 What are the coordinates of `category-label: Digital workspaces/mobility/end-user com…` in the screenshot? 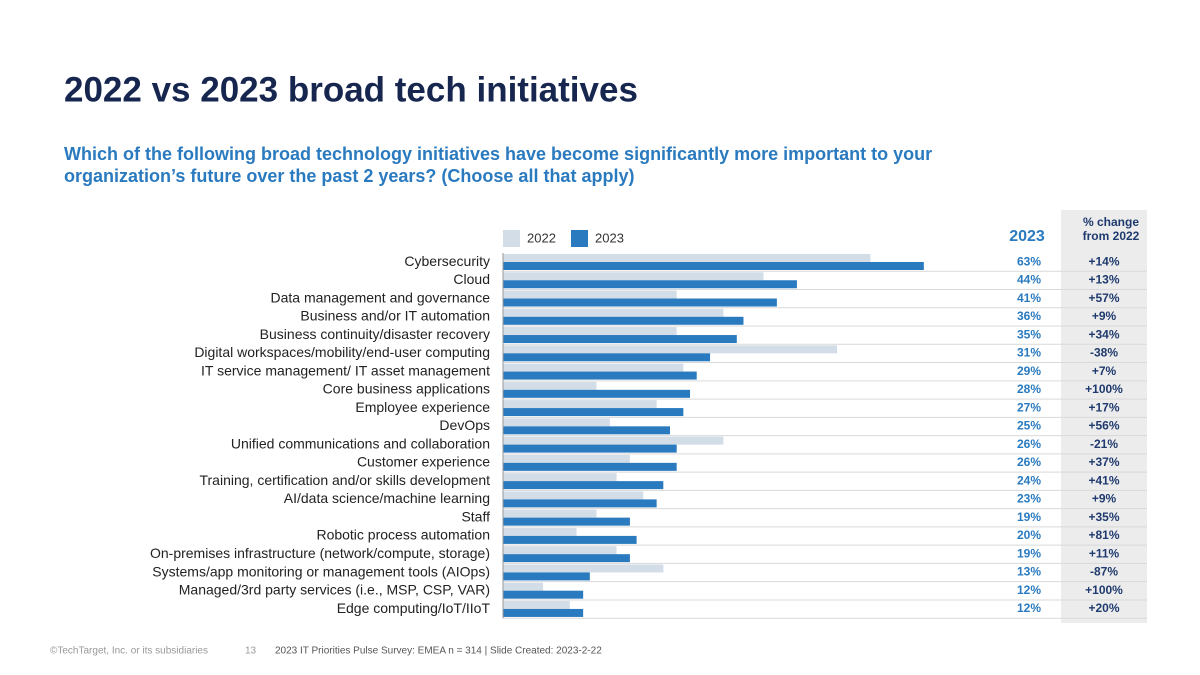 It's located at (342, 352).